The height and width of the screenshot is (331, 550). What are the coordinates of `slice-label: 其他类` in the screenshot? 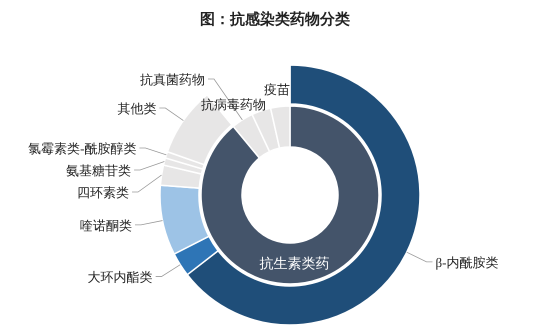 It's located at (136, 108).